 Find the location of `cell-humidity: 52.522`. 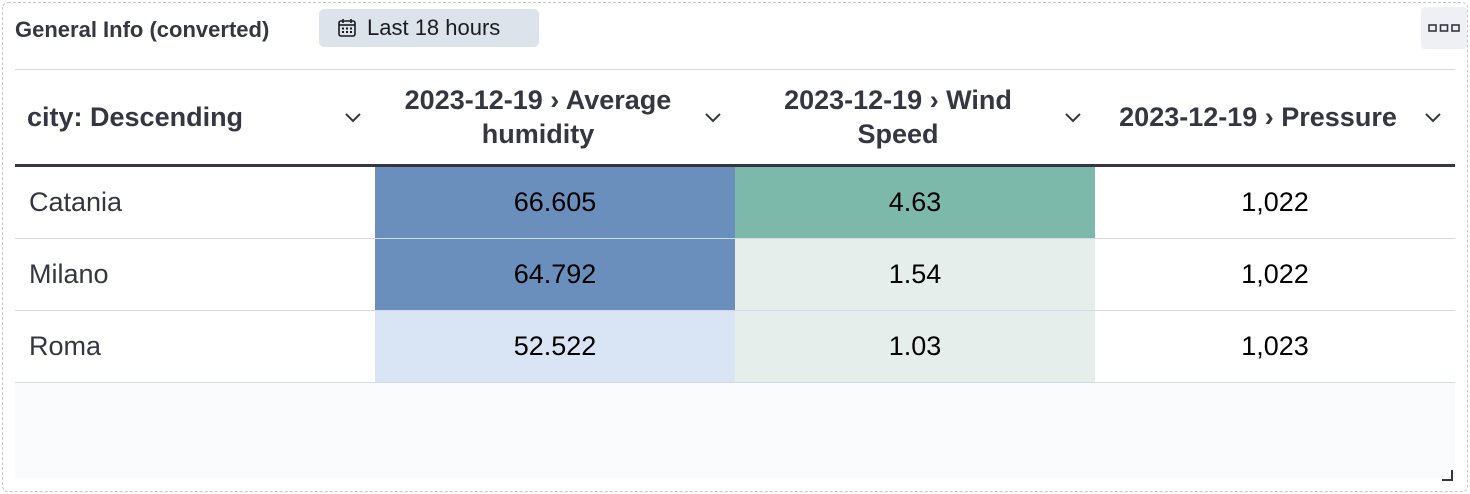

cell-humidity: 52.522 is located at coordinates (555, 346).